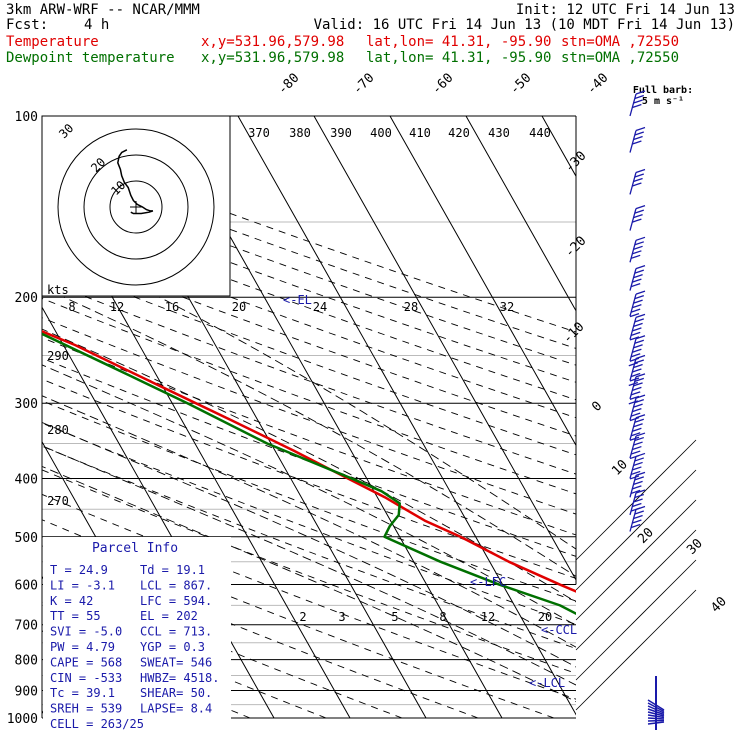 This screenshot has height=740, width=740. I want to click on mixing-ratio-label-lower: 8, so click(442, 617).